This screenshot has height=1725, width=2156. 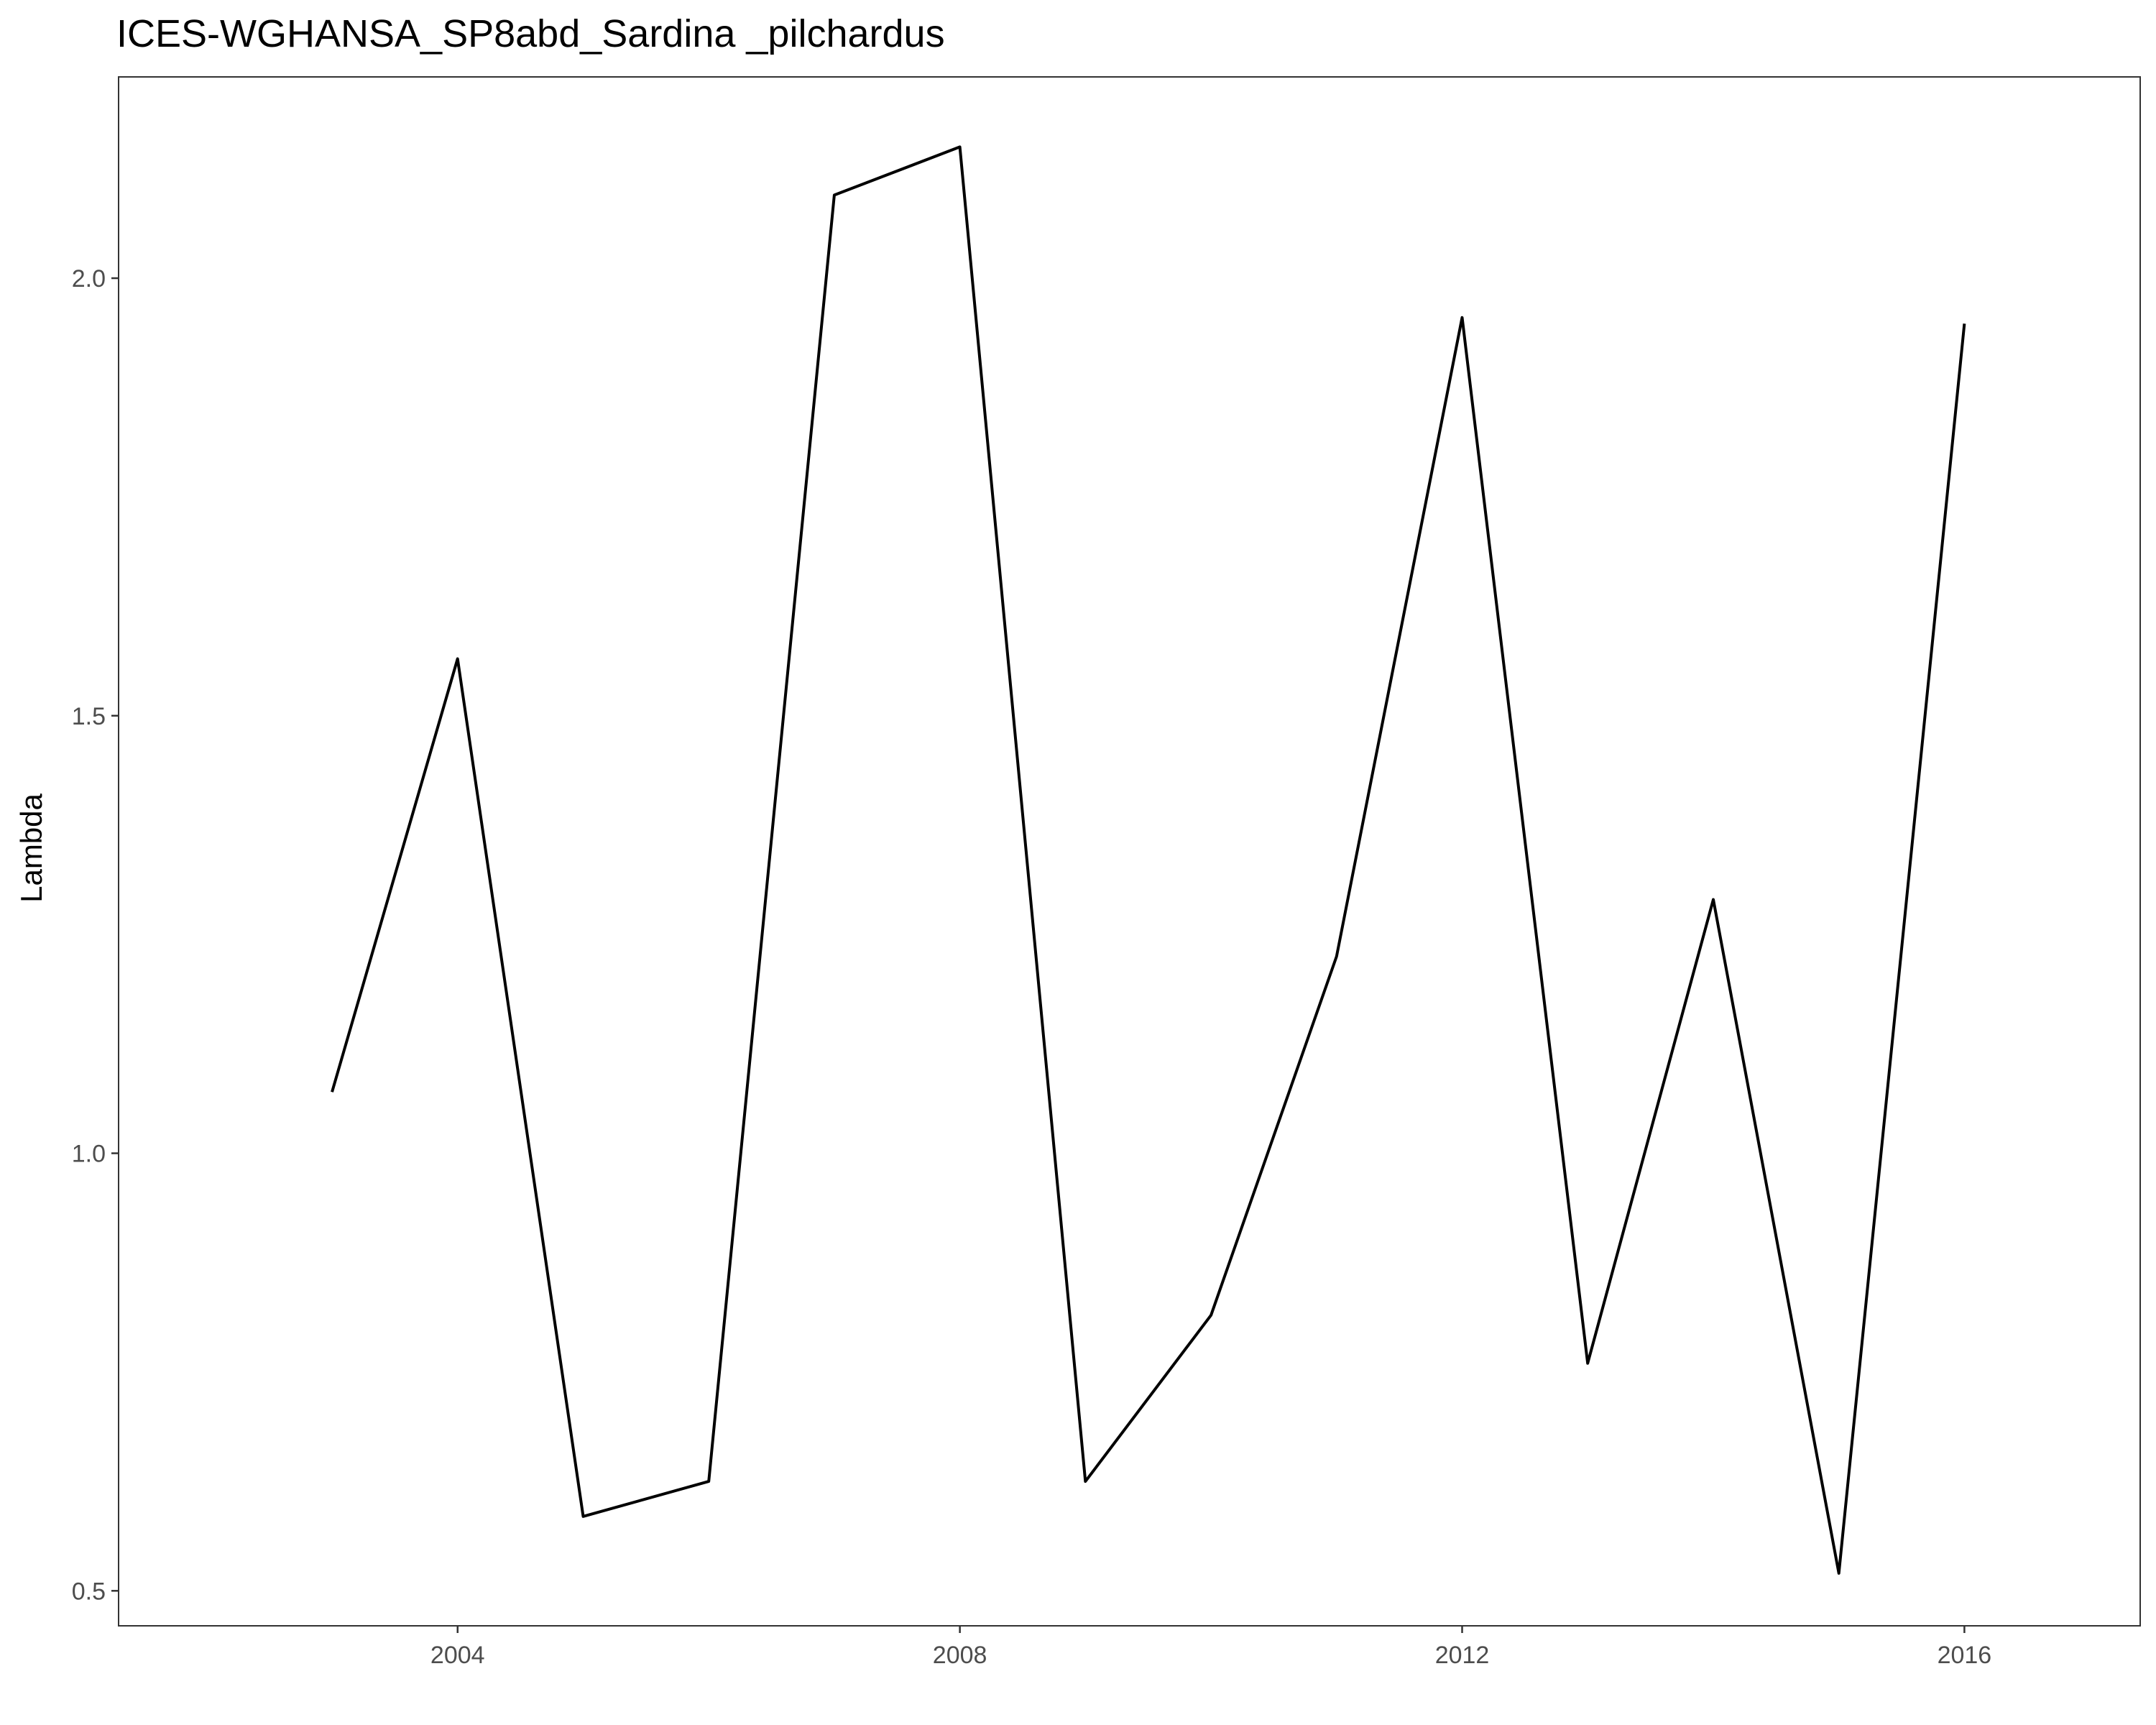 I want to click on chart-title: ICES-WGHANSA_SP8abd_Sardina _pilchardus, so click(x=530, y=33).